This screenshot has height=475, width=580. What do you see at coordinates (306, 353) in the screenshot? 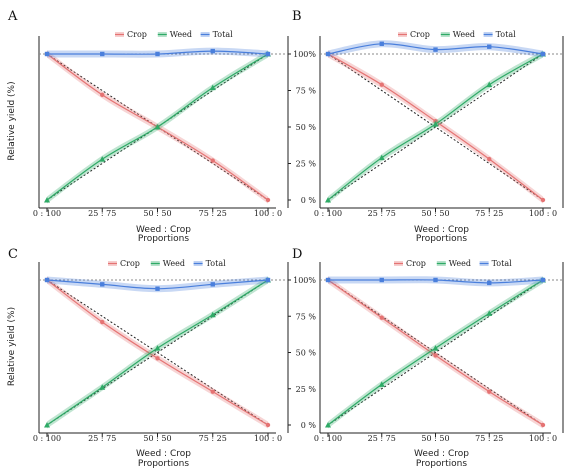
I see `y-tick-label: 50 %` at bounding box center [306, 353].